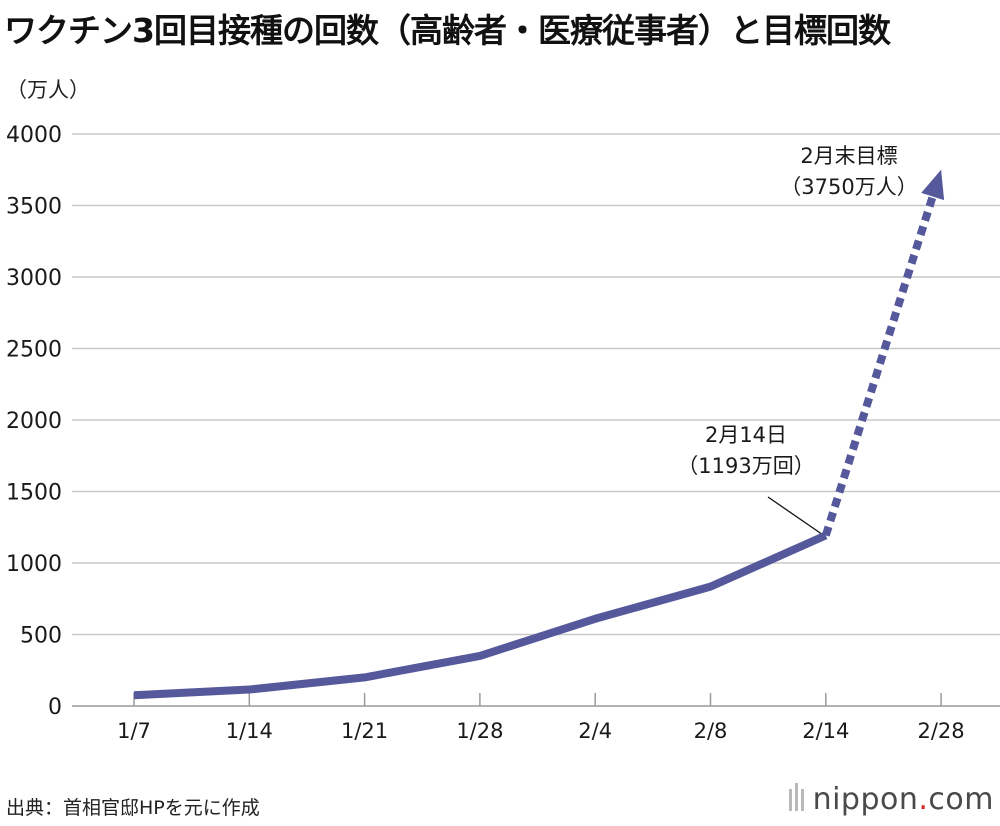  I want to click on brand-bars-icon, so click(797, 800).